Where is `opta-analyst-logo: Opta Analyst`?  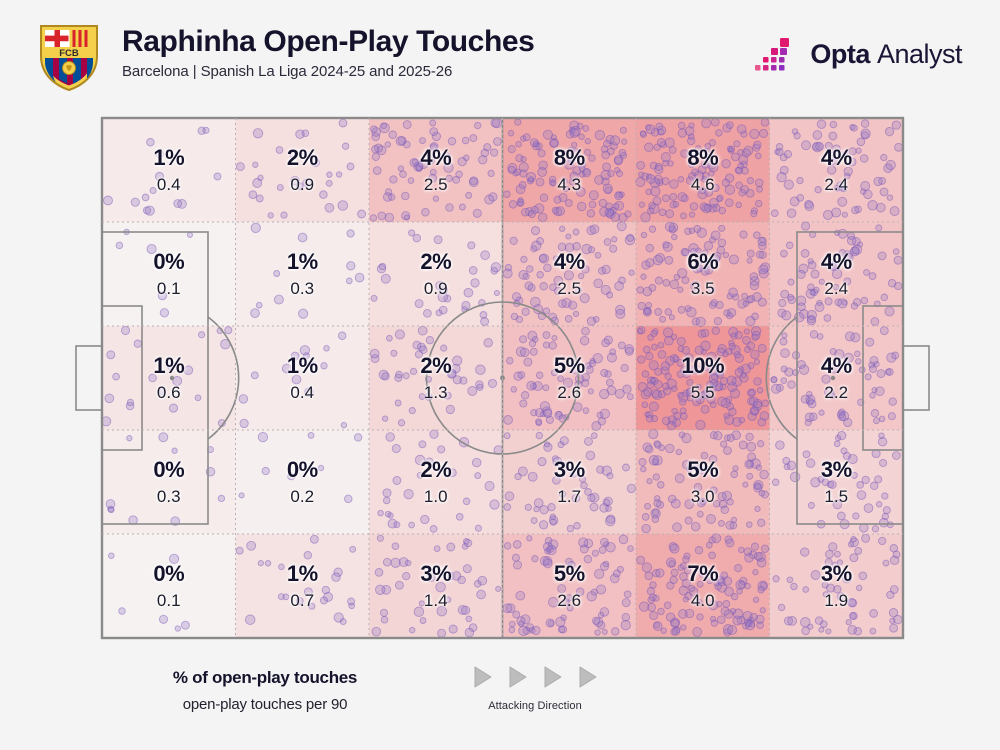 opta-analyst-logo: Opta Analyst is located at coordinates (859, 54).